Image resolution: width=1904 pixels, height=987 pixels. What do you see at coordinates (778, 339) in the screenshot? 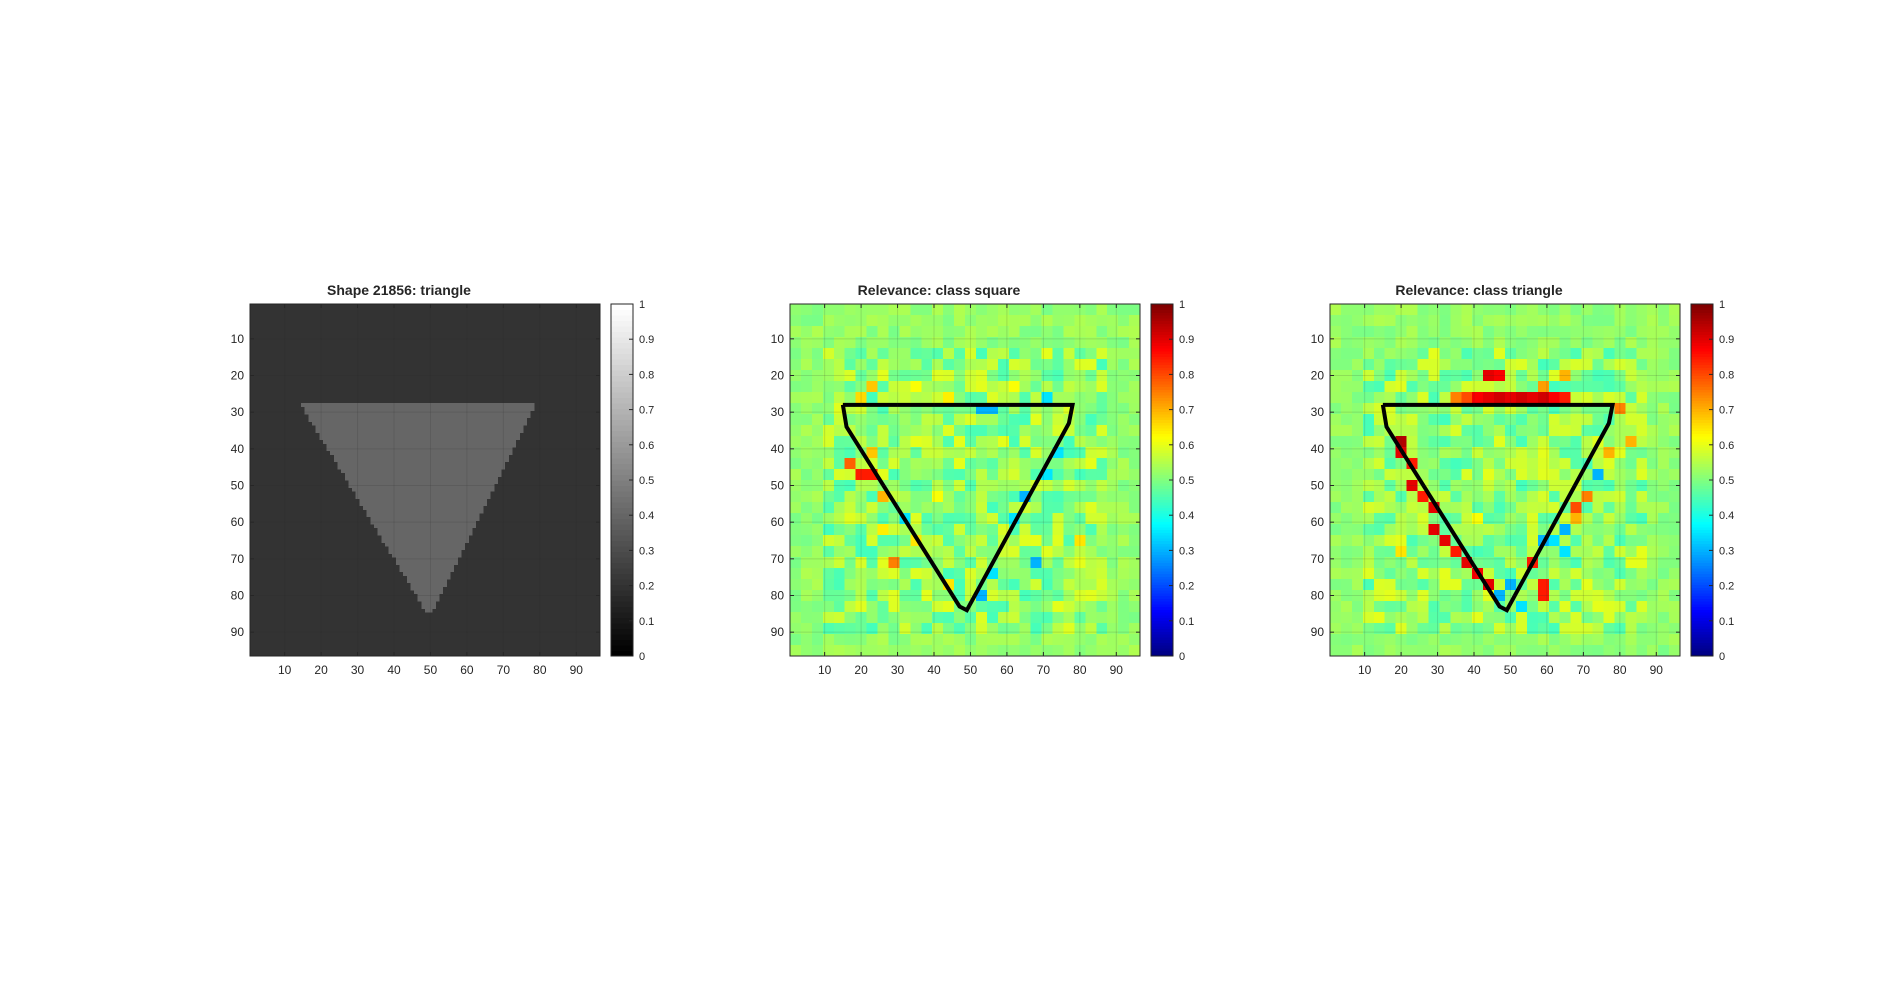
I see `y-tick-label: 10` at bounding box center [778, 339].